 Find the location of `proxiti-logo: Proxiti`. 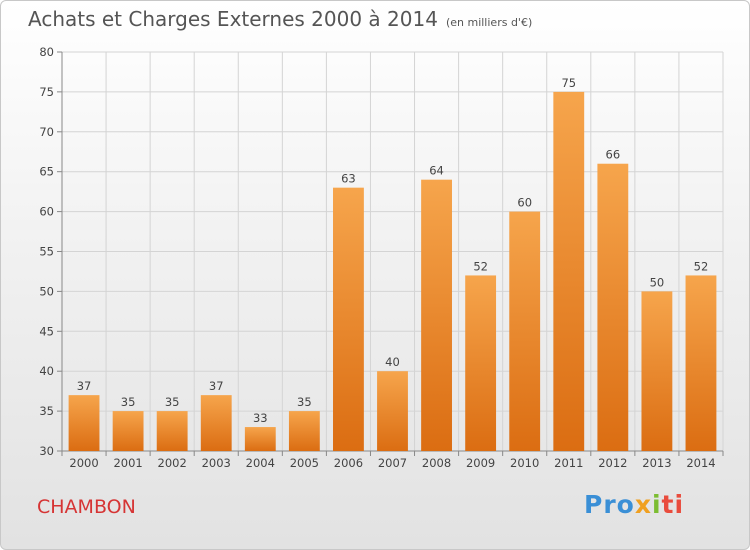

proxiti-logo: Proxiti is located at coordinates (634, 504).